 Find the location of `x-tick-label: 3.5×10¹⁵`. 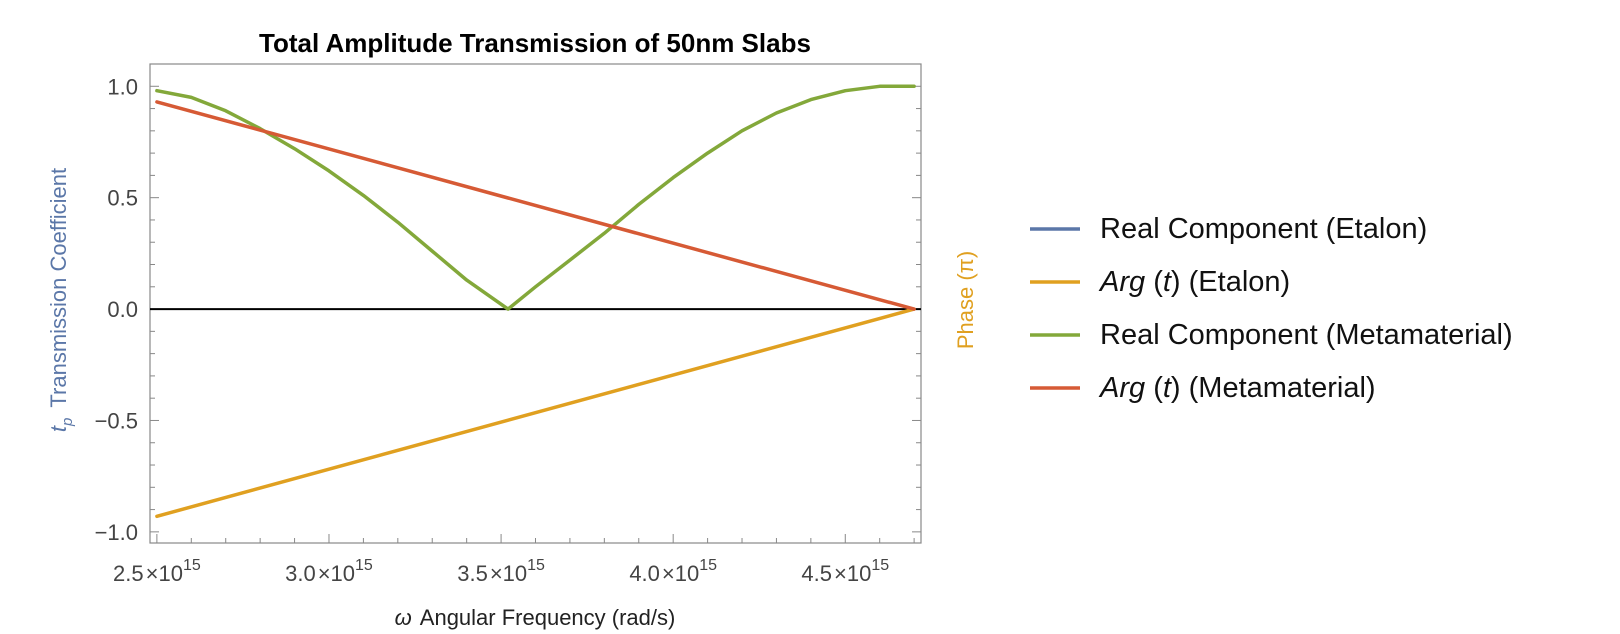

x-tick-label: 3.5×10¹⁵ is located at coordinates (501, 571).